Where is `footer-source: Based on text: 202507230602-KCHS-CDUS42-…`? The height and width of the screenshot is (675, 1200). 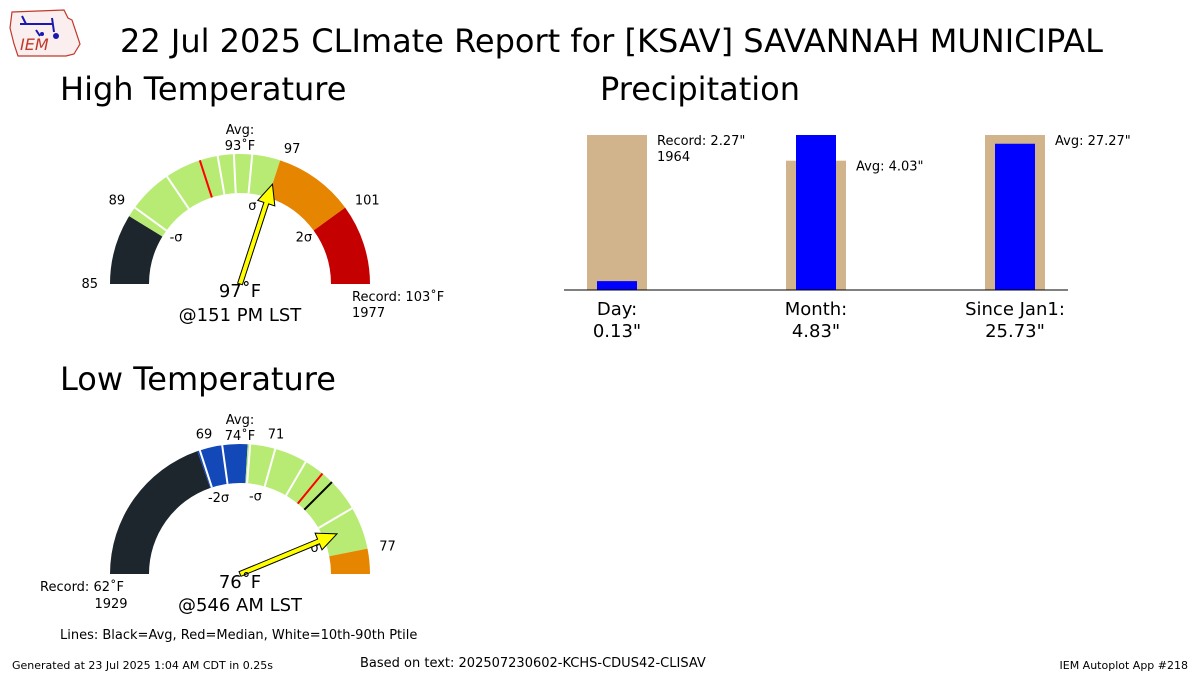
footer-source: Based on text: 202507230602-KCHS-CDUS42-… is located at coordinates (533, 663).